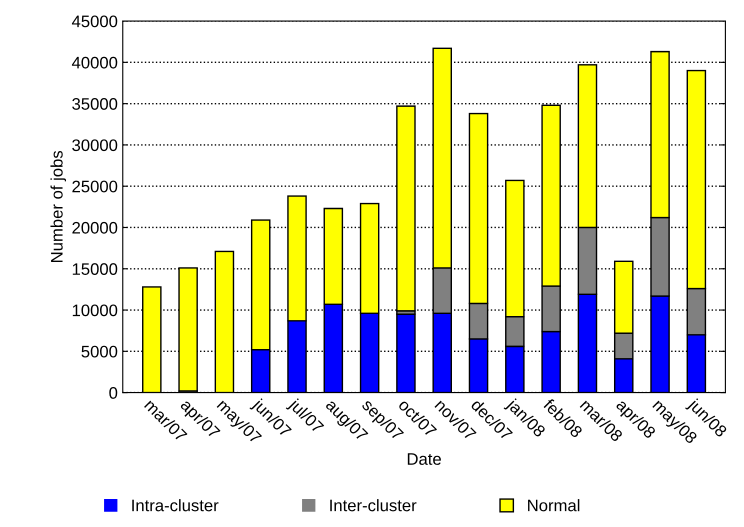 The image size is (744, 527). What do you see at coordinates (175, 505) in the screenshot?
I see `legend-label: Intra-cluster` at bounding box center [175, 505].